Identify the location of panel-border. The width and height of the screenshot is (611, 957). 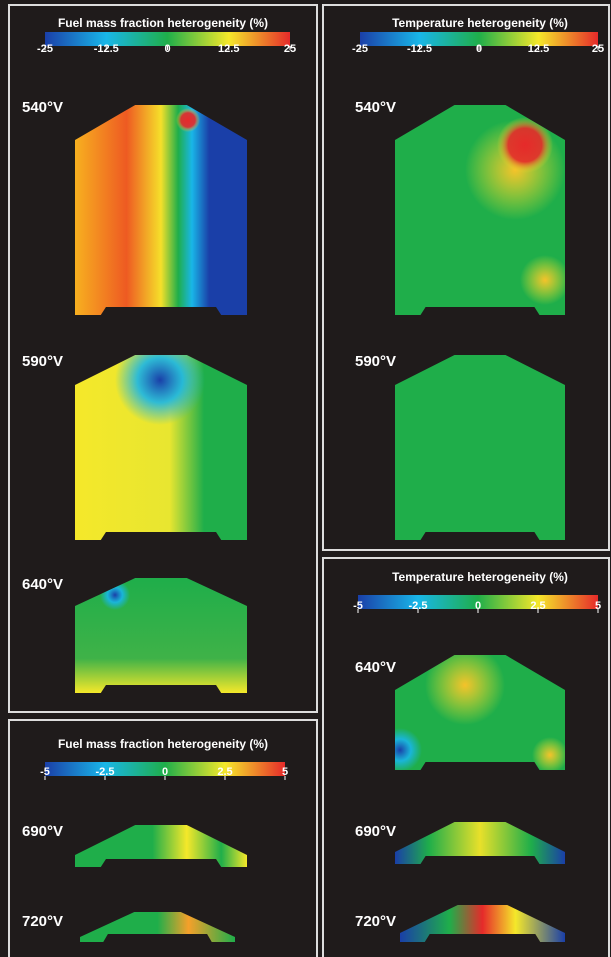
(163, 838).